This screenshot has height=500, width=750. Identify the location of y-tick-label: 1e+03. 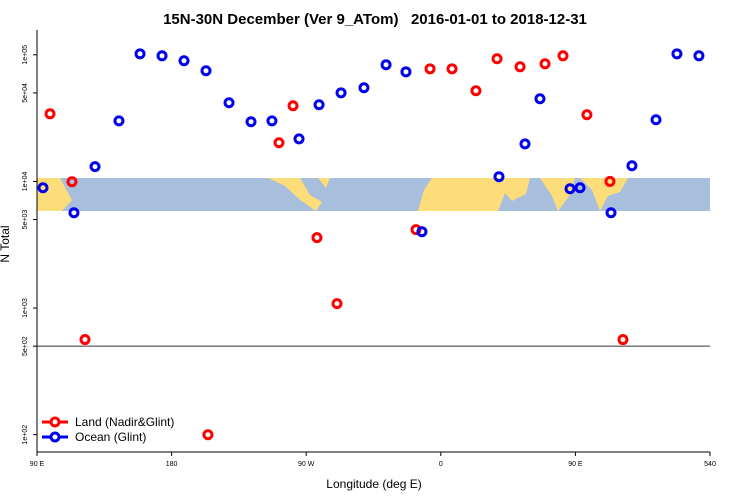
(25, 308).